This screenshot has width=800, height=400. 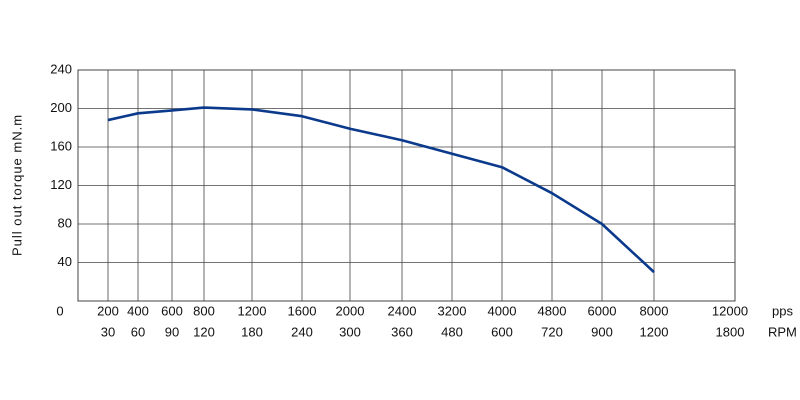 I want to click on x-tick-label: 800, so click(x=204, y=310).